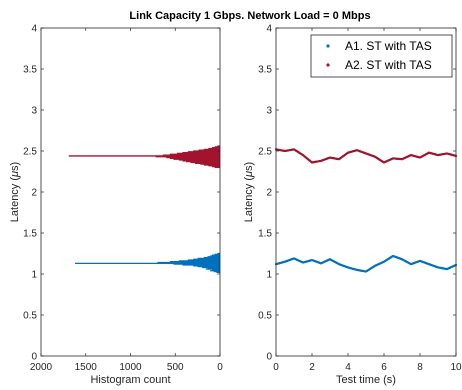 Image resolution: width=462 pixels, height=390 pixels. I want to click on histogram-x-tick-label: 1000, so click(130, 367).